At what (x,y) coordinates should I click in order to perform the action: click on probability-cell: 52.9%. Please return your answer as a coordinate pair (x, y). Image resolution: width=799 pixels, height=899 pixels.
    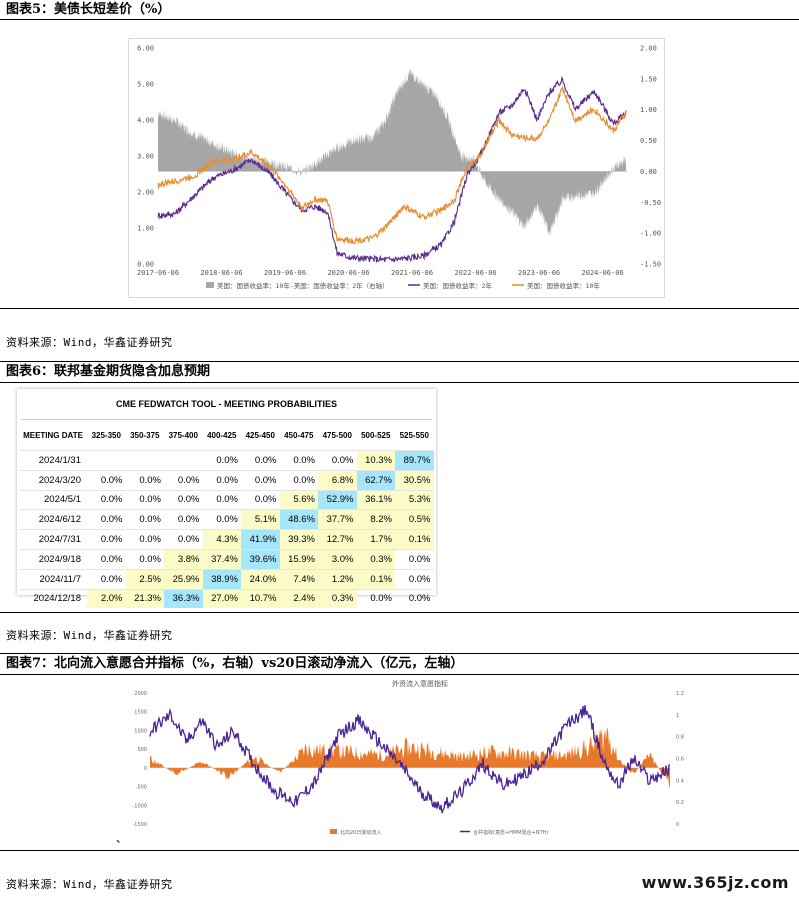
    Looking at the image, I should click on (337, 499).